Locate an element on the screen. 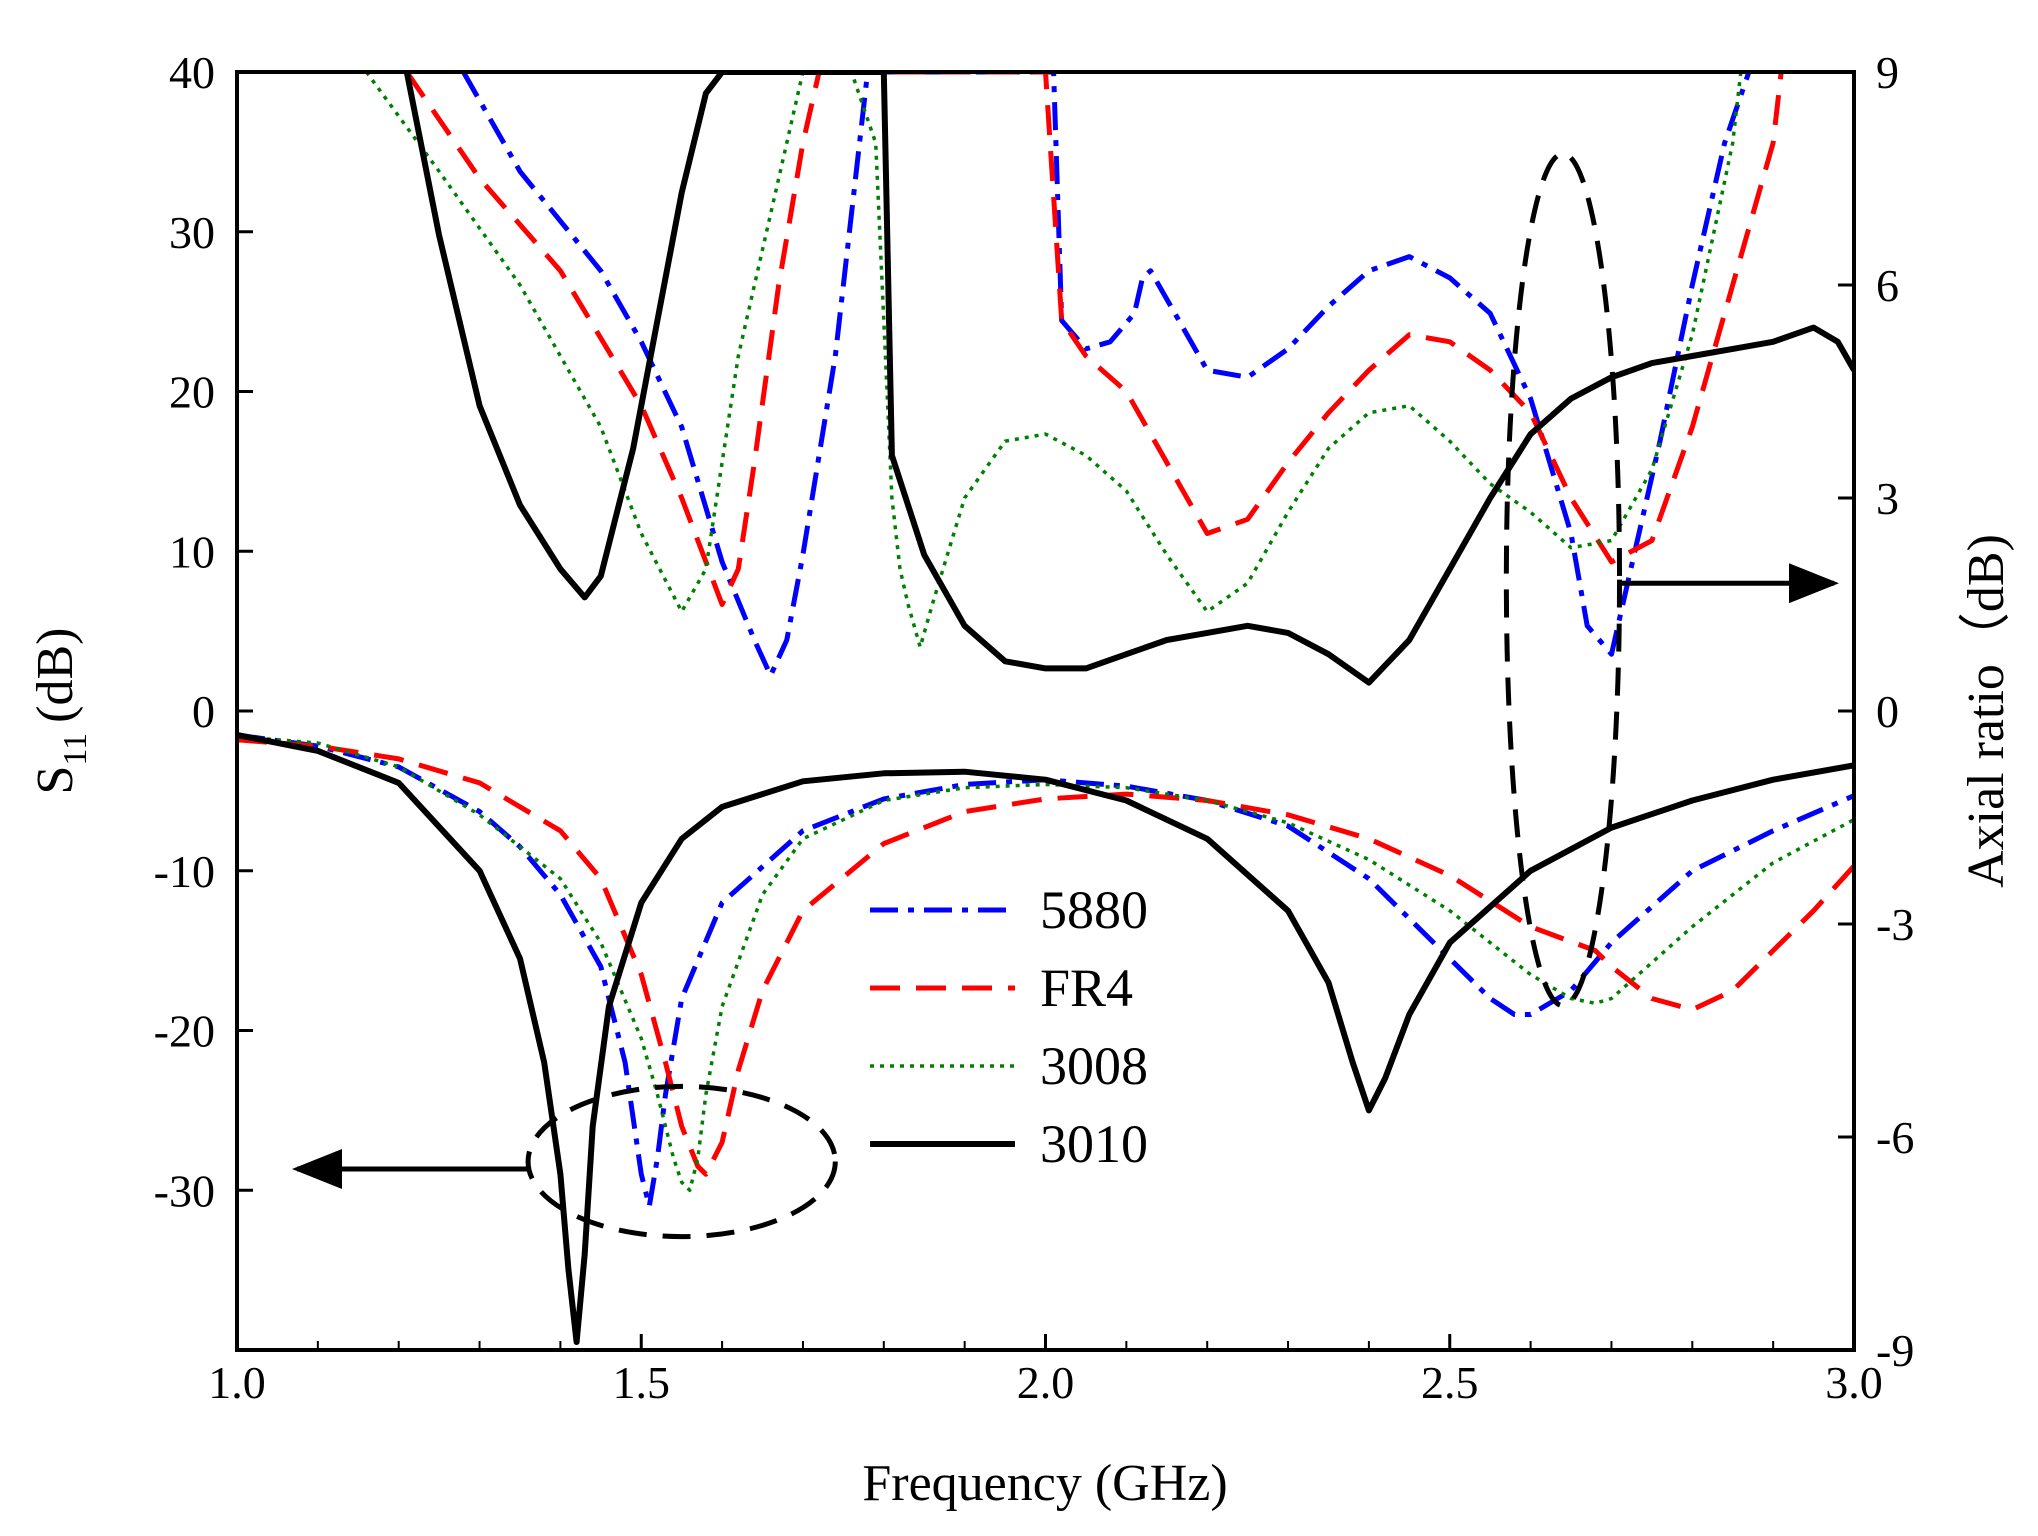 The image size is (2038, 1536). x-axis-title: Frequency (GHz) is located at coordinates (1044, 1483).